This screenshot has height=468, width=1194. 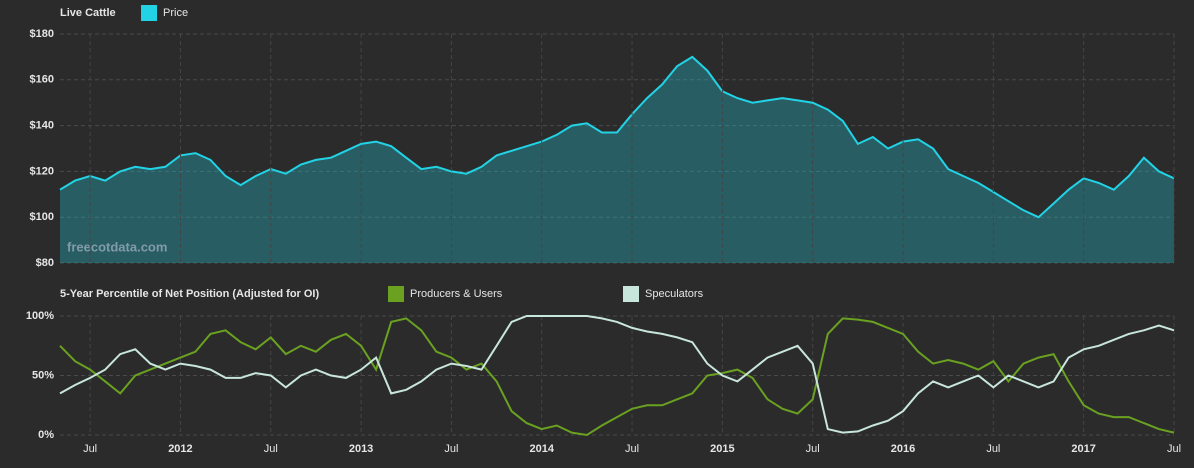 I want to click on y-tick-label: 0%, so click(x=46, y=435).